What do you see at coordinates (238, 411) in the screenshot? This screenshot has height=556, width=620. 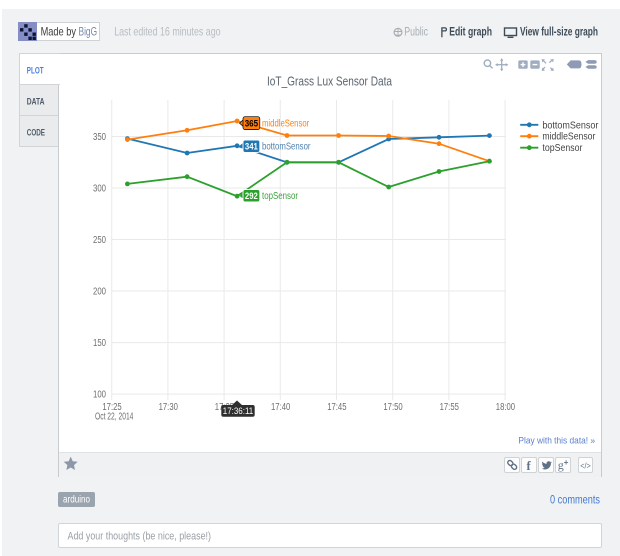 I see `svg-text: 17:36:11` at bounding box center [238, 411].